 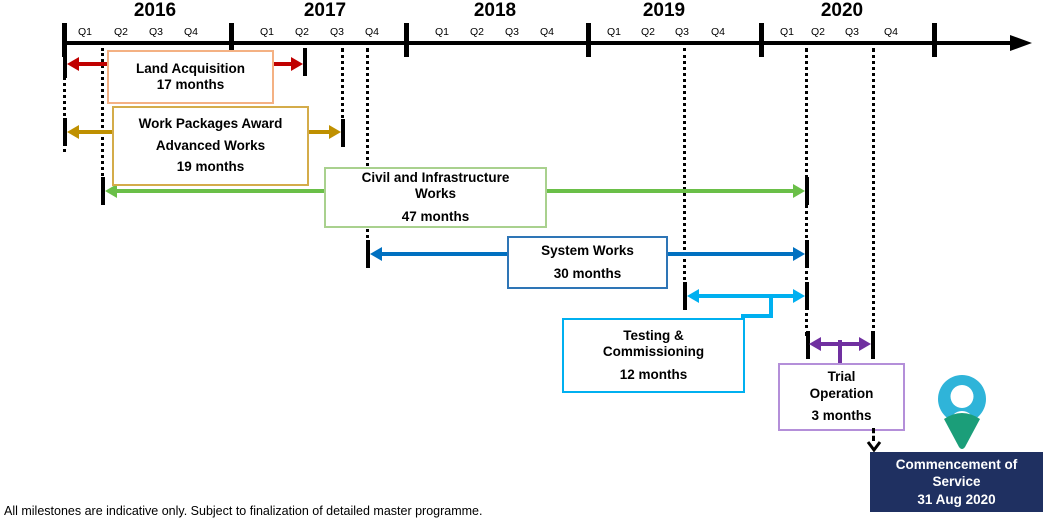 I want to click on phase-name: Works, so click(x=435, y=194).